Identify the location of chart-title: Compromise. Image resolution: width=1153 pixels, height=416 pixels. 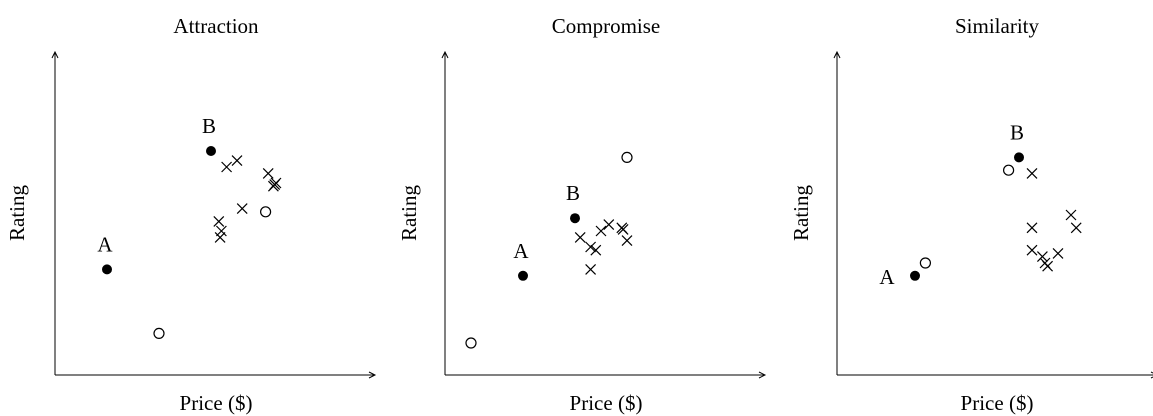
(606, 26).